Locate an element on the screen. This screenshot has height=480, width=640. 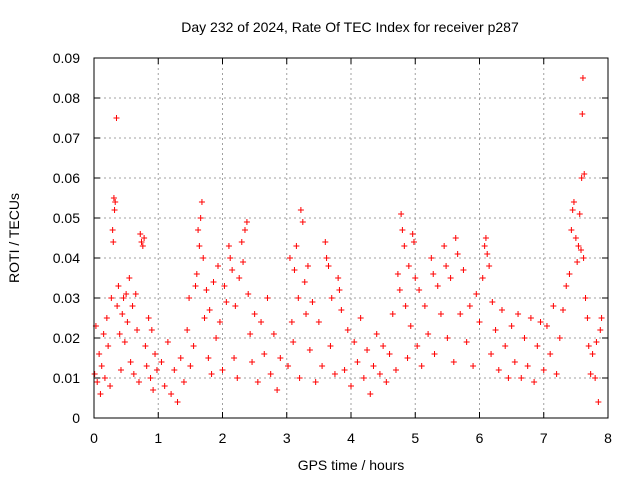
x-tick-label: 0 is located at coordinates (94, 438).